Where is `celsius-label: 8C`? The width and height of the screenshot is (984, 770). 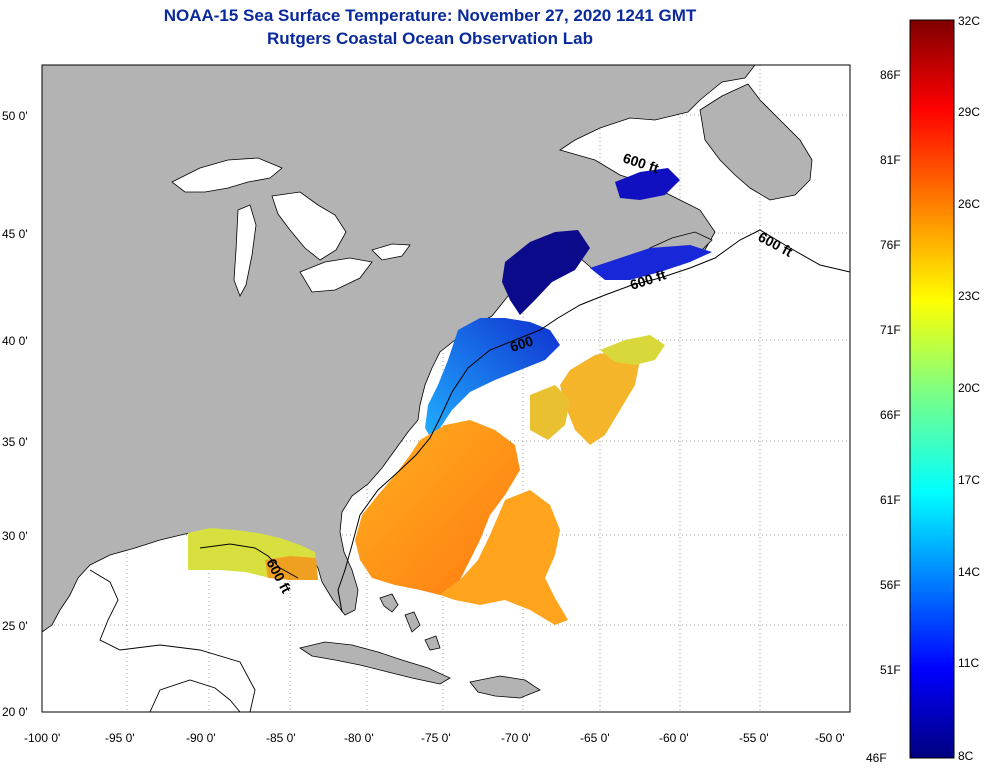
celsius-label: 8C is located at coordinates (966, 756).